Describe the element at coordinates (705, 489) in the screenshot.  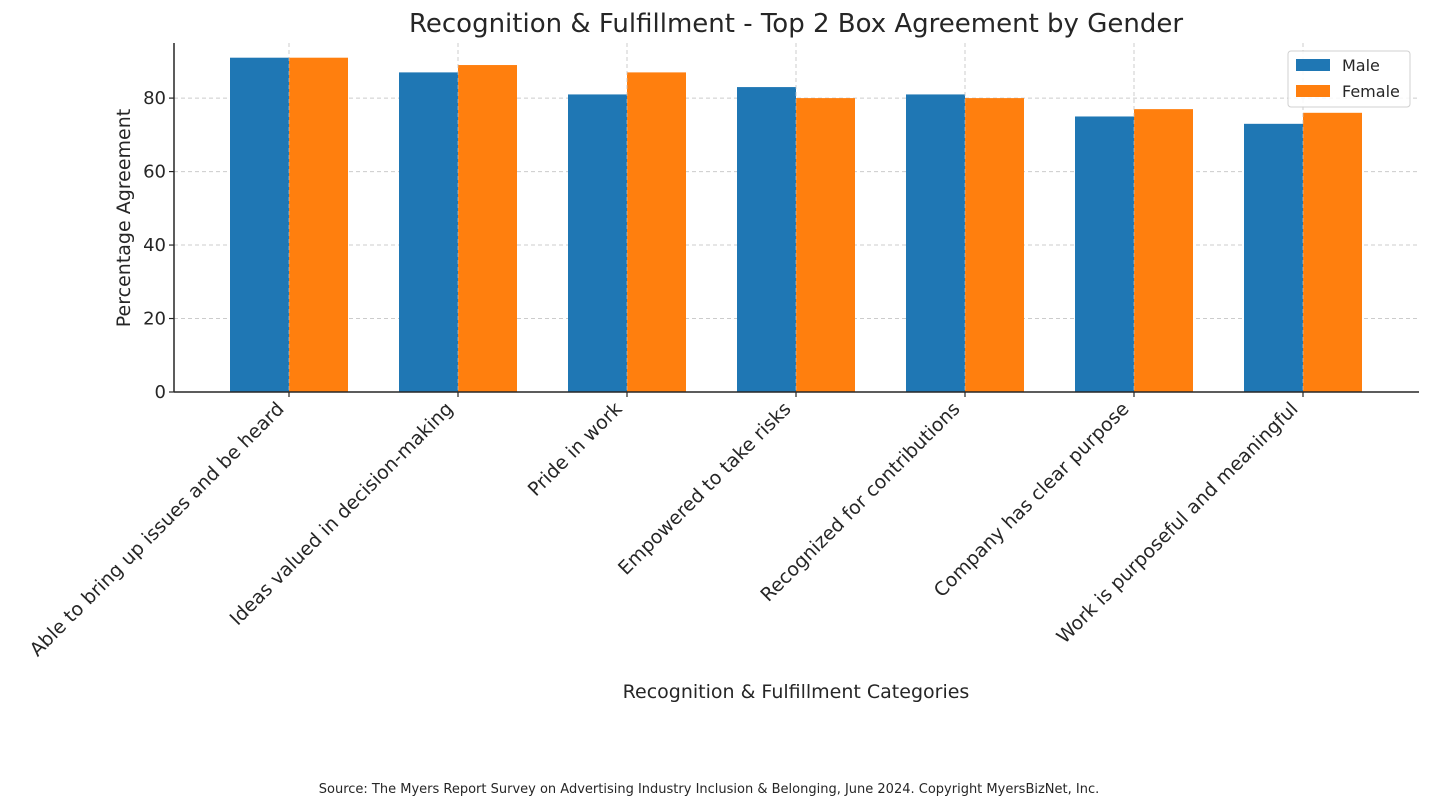
I see `x-tick-label: Empowered to take risks` at that location.